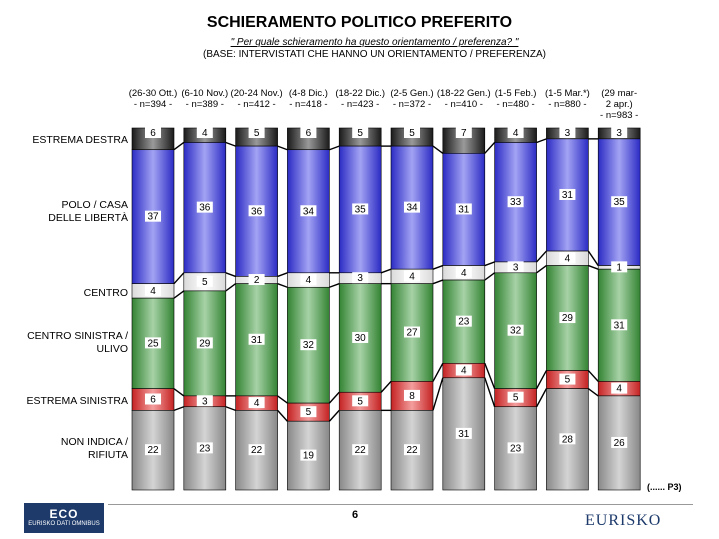 The width and height of the screenshot is (719, 539). Describe the element at coordinates (516, 93) in the screenshot. I see `category-label: (1-5 Feb.)` at that location.